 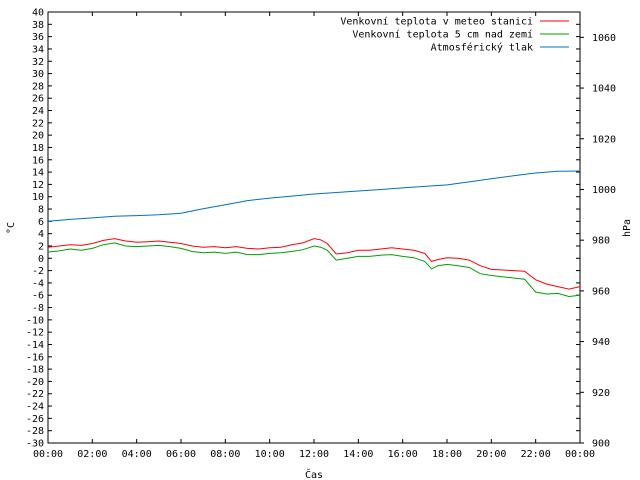 What do you see at coordinates (35, 320) in the screenshot?
I see `y-tick-label: -10` at bounding box center [35, 320].